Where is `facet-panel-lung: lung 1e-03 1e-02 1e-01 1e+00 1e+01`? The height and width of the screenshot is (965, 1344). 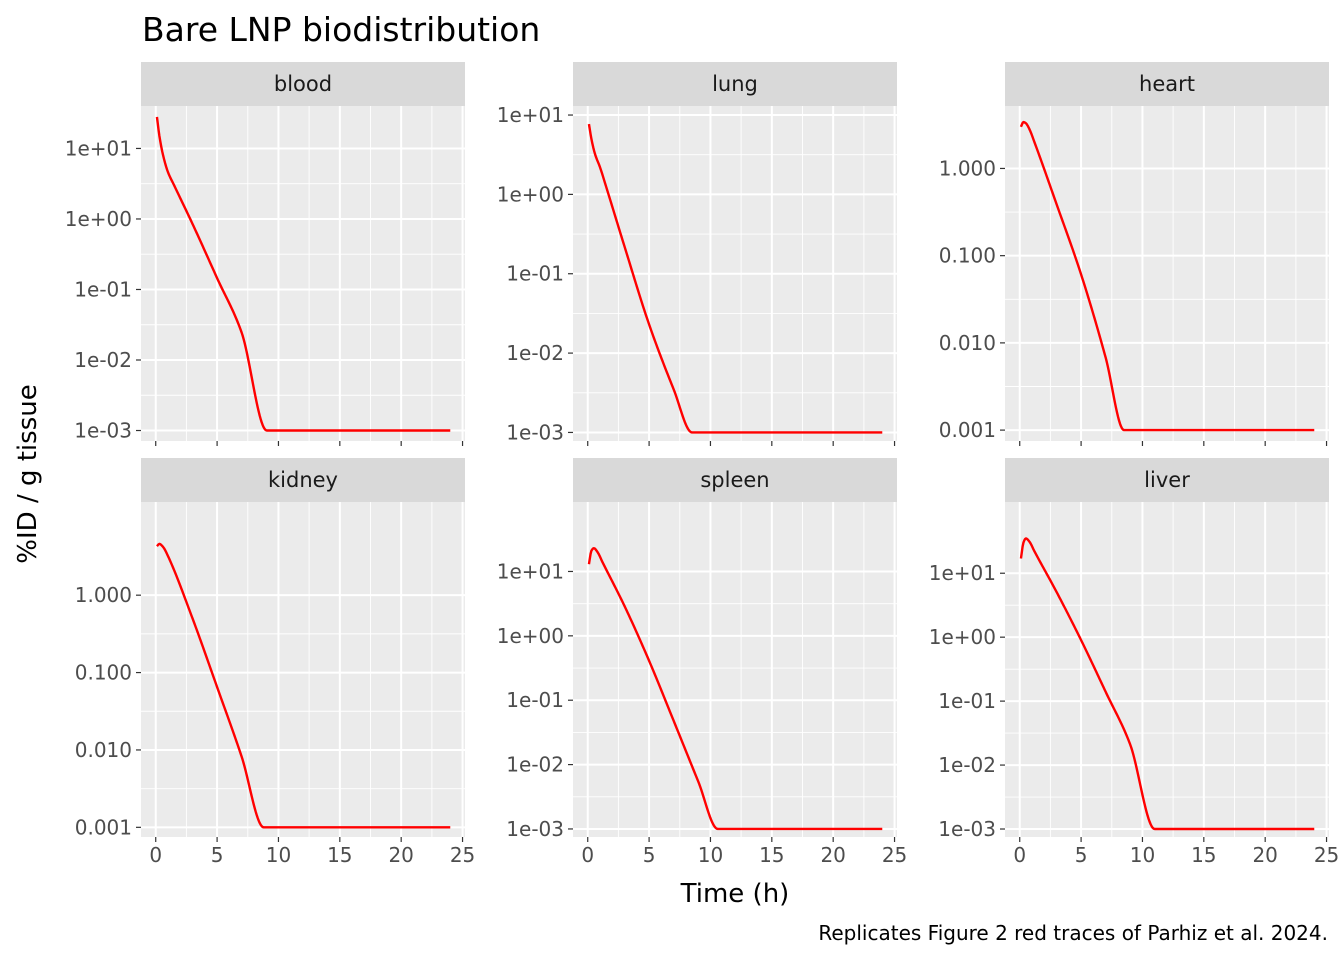 facet-panel-lung: lung 1e-03 1e-02 1e-01 1e+00 1e+01 is located at coordinates (697, 254).